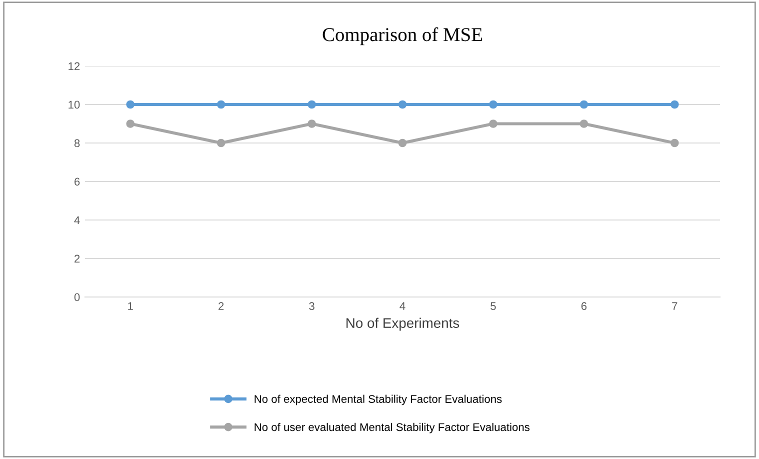 The height and width of the screenshot is (459, 759). Describe the element at coordinates (74, 104) in the screenshot. I see `y-tick-label: 10` at that location.